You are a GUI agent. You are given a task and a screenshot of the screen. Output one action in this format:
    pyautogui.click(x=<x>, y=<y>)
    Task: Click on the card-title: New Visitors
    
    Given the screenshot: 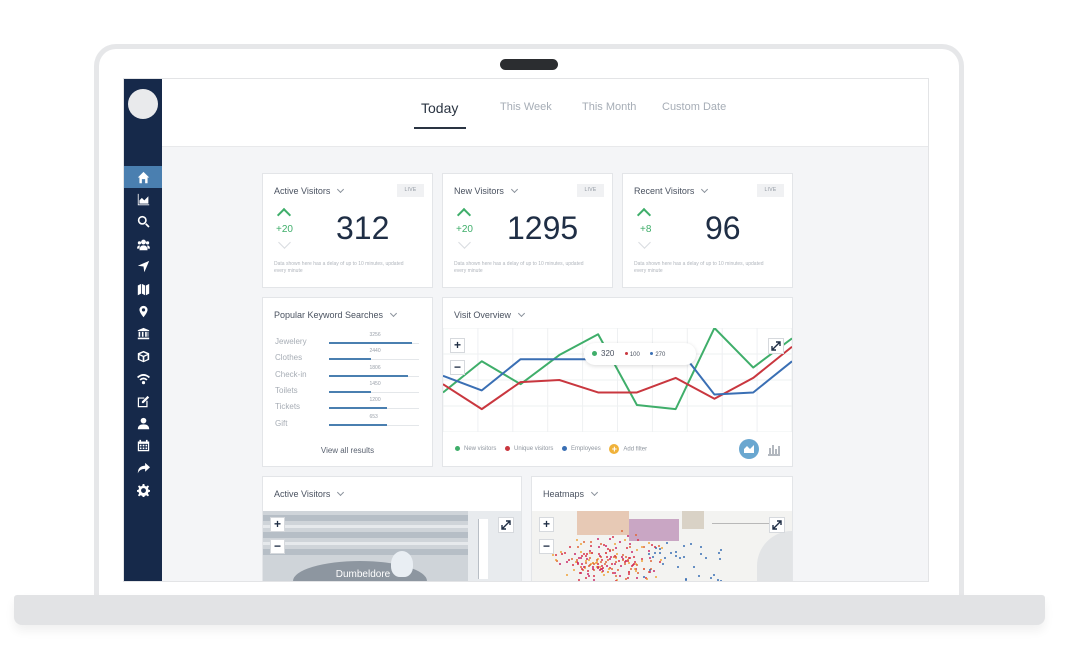 What is the action you would take?
    pyautogui.click(x=486, y=190)
    